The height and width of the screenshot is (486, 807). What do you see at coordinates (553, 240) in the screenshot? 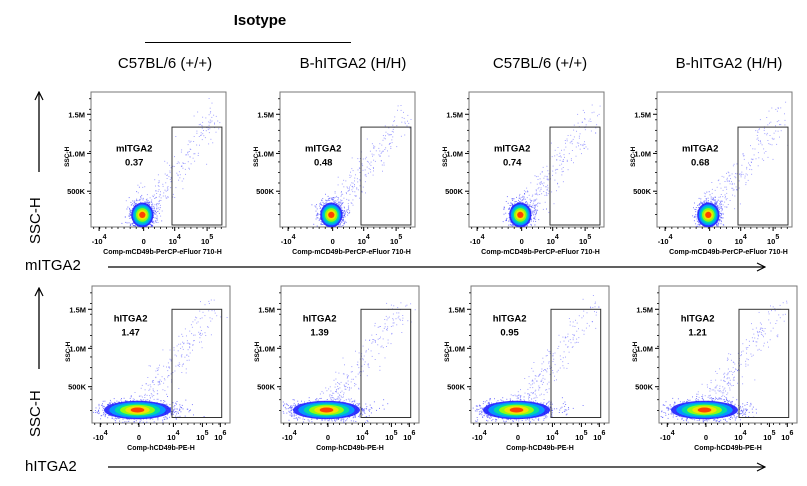
I see `x-tick-label: 104` at bounding box center [553, 240].